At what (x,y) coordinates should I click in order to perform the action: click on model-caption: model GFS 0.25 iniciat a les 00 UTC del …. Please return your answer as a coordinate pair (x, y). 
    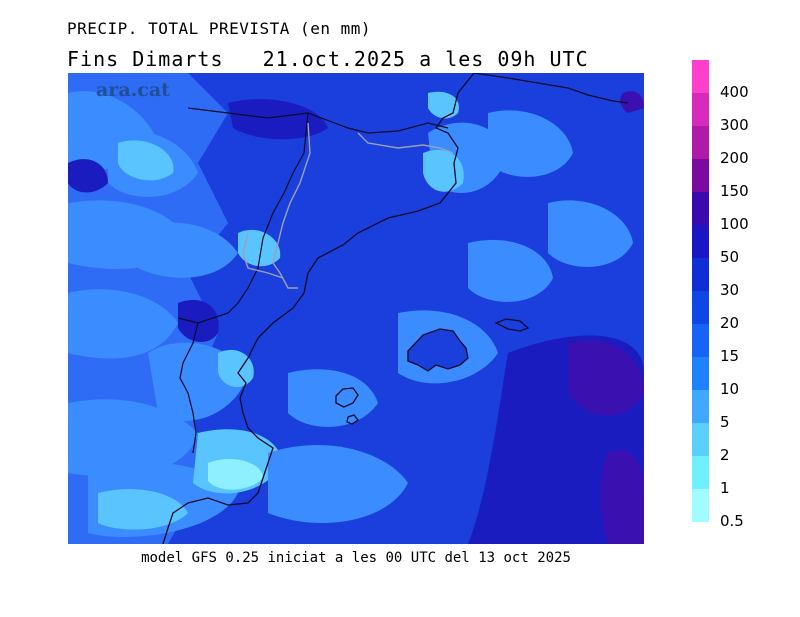
    Looking at the image, I should click on (356, 558).